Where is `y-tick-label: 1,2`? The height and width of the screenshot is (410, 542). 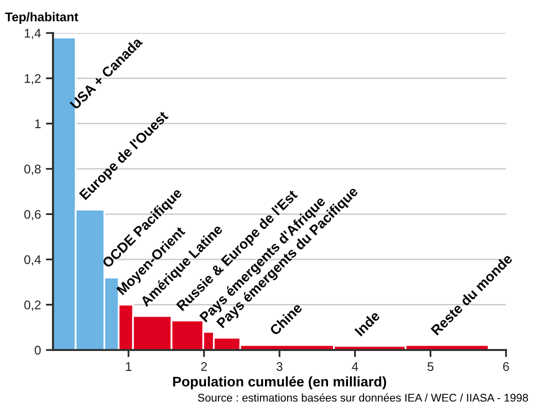
y-tick-label: 1,2 is located at coordinates (32, 79).